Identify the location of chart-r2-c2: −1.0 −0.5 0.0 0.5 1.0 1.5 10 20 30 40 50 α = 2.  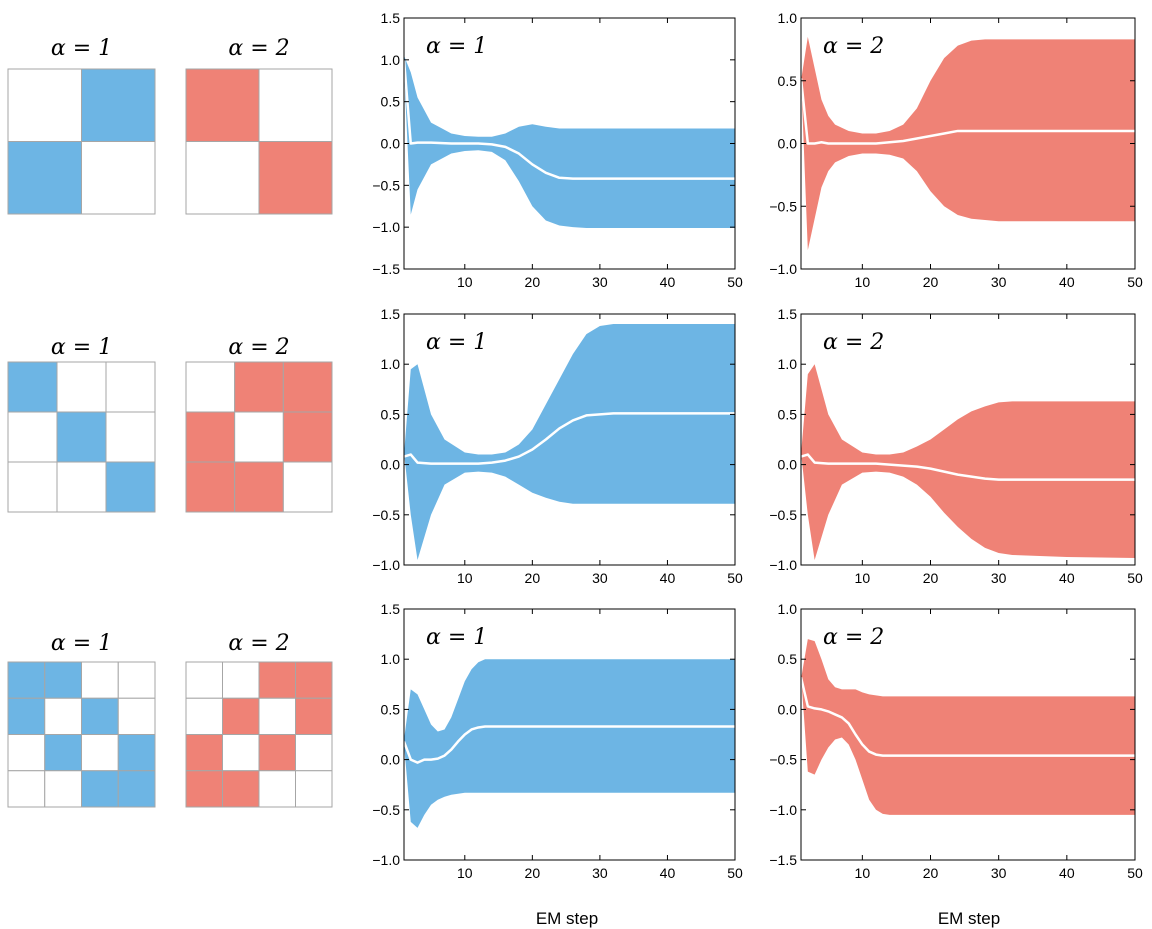
(956, 446).